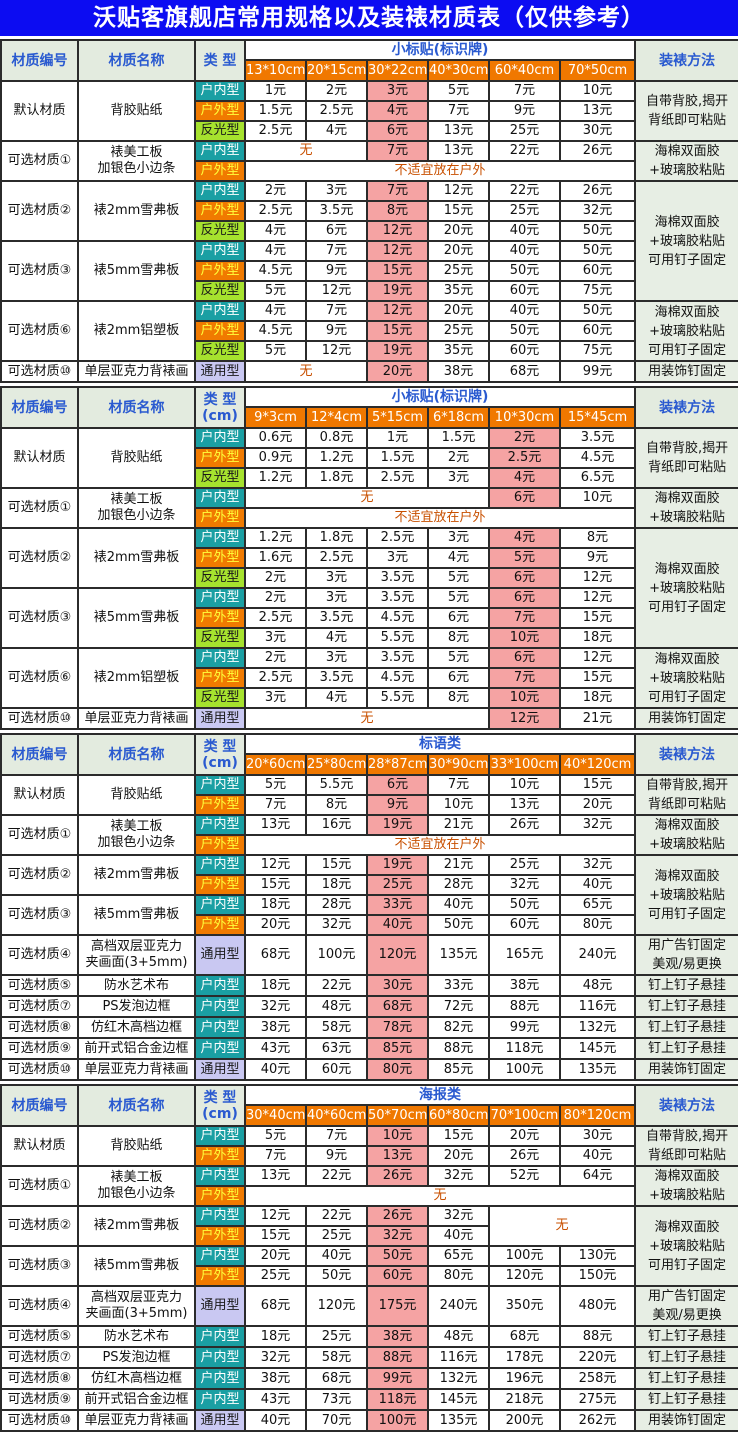 The width and height of the screenshot is (738, 1432). Describe the element at coordinates (39, 718) in the screenshot. I see `material-code: 可选材质⑩` at that location.